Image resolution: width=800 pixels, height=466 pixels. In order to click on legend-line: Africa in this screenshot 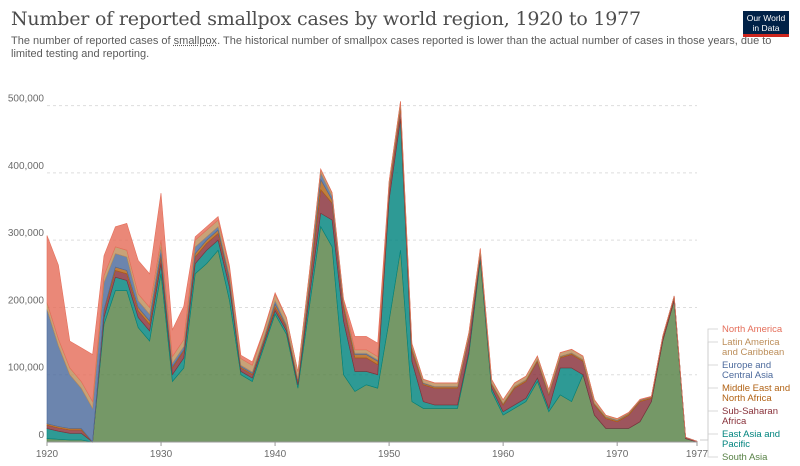, I will do `click(734, 421)`.